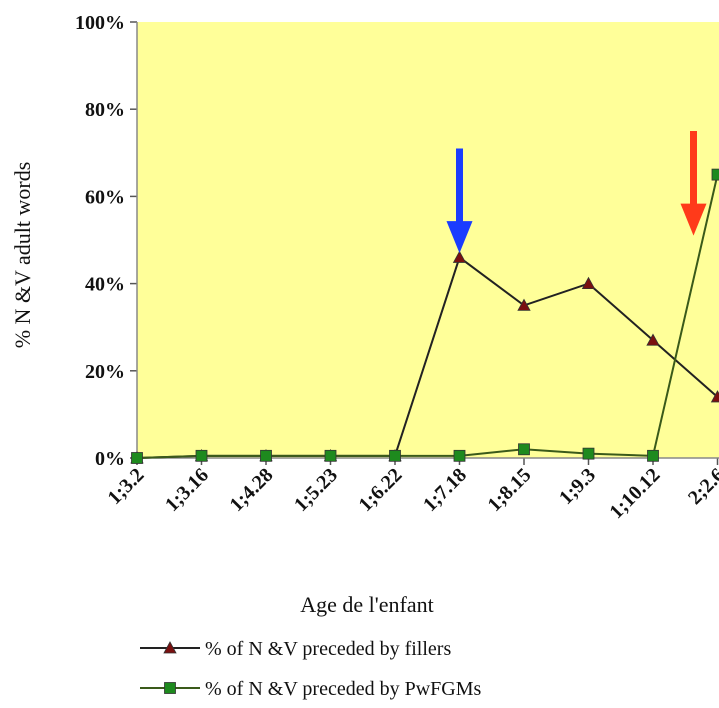  I want to click on x-tick-label: 1;5.23, so click(316, 490).